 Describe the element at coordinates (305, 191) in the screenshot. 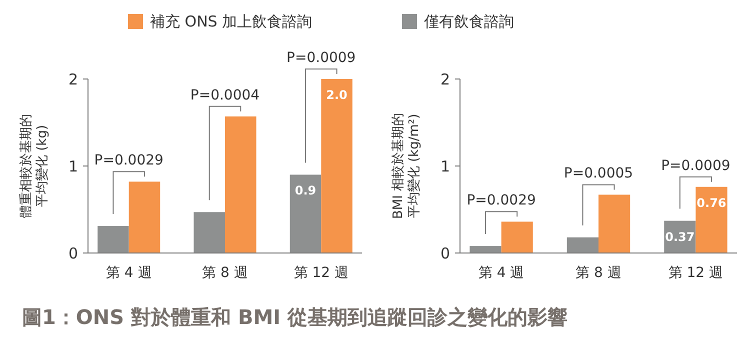

I see `data-label: 0.9` at that location.